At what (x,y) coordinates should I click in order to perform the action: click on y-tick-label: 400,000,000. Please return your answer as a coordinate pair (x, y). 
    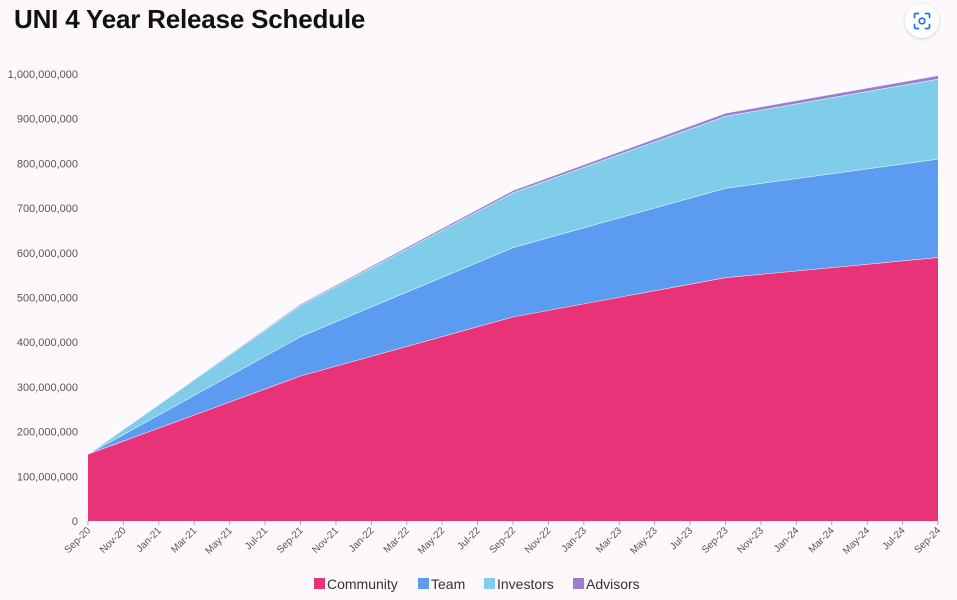
    Looking at the image, I should click on (47, 343).